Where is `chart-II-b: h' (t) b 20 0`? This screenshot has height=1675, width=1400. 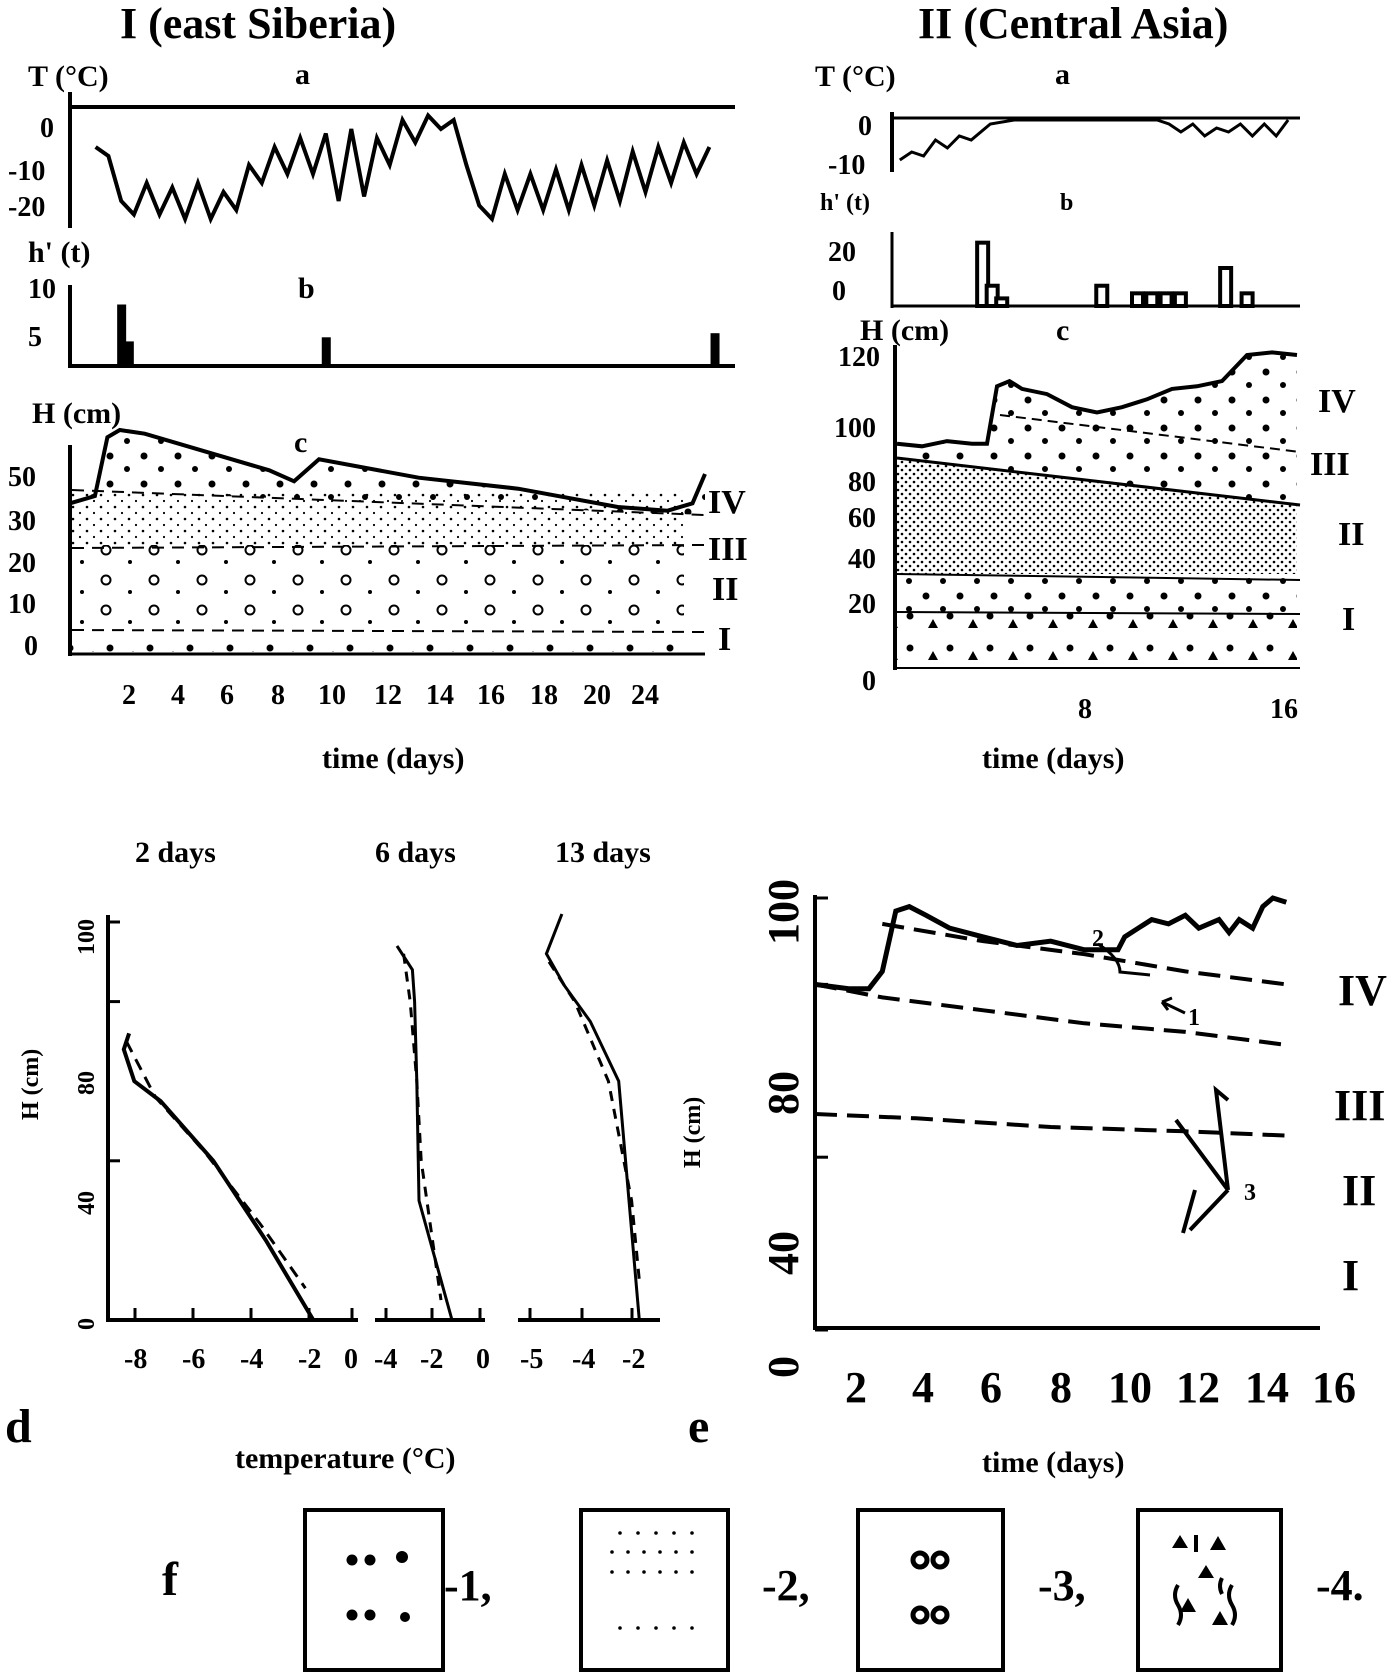
chart-II-b: h' (t) b 20 0 is located at coordinates (1060, 249).